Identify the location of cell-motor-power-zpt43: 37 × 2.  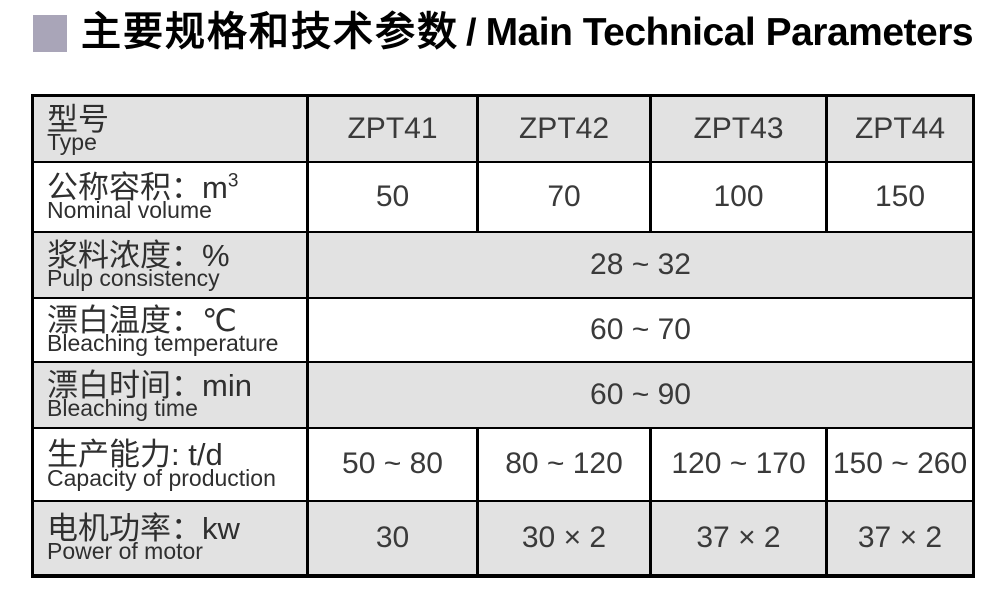
(738, 538).